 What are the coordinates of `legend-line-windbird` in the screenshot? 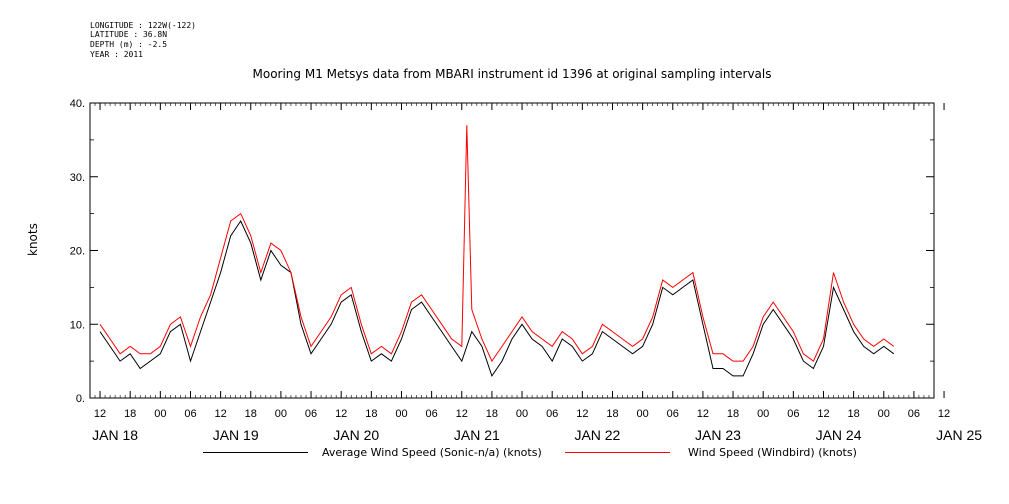 It's located at (617, 452).